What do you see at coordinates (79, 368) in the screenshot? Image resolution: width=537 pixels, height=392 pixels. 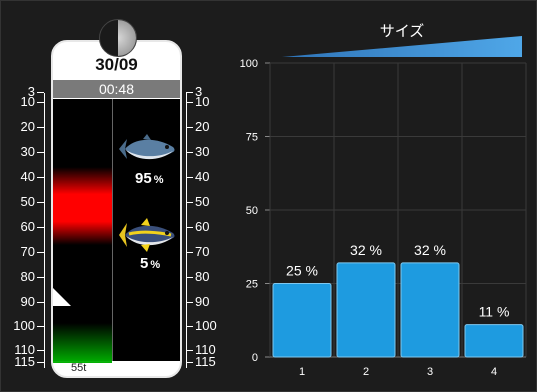 I see `depth-label: 55t` at bounding box center [79, 368].